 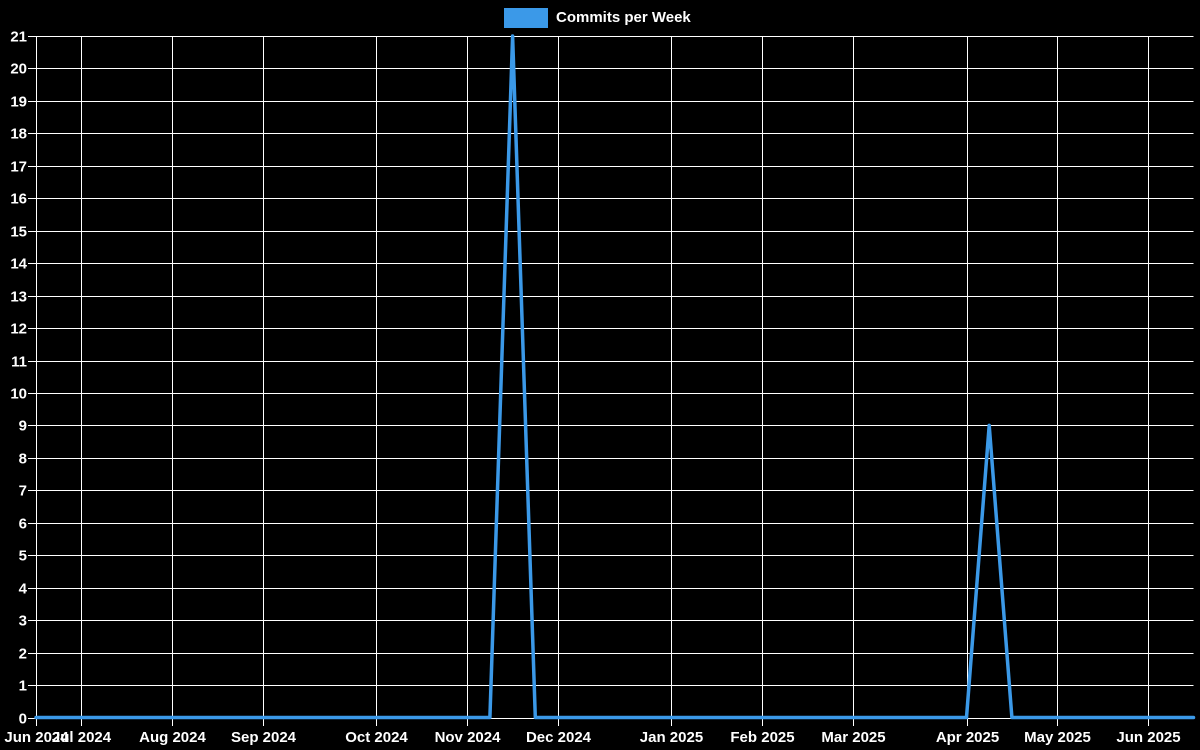 What do you see at coordinates (18, 102) in the screenshot?
I see `y-tick-label: 19` at bounding box center [18, 102].